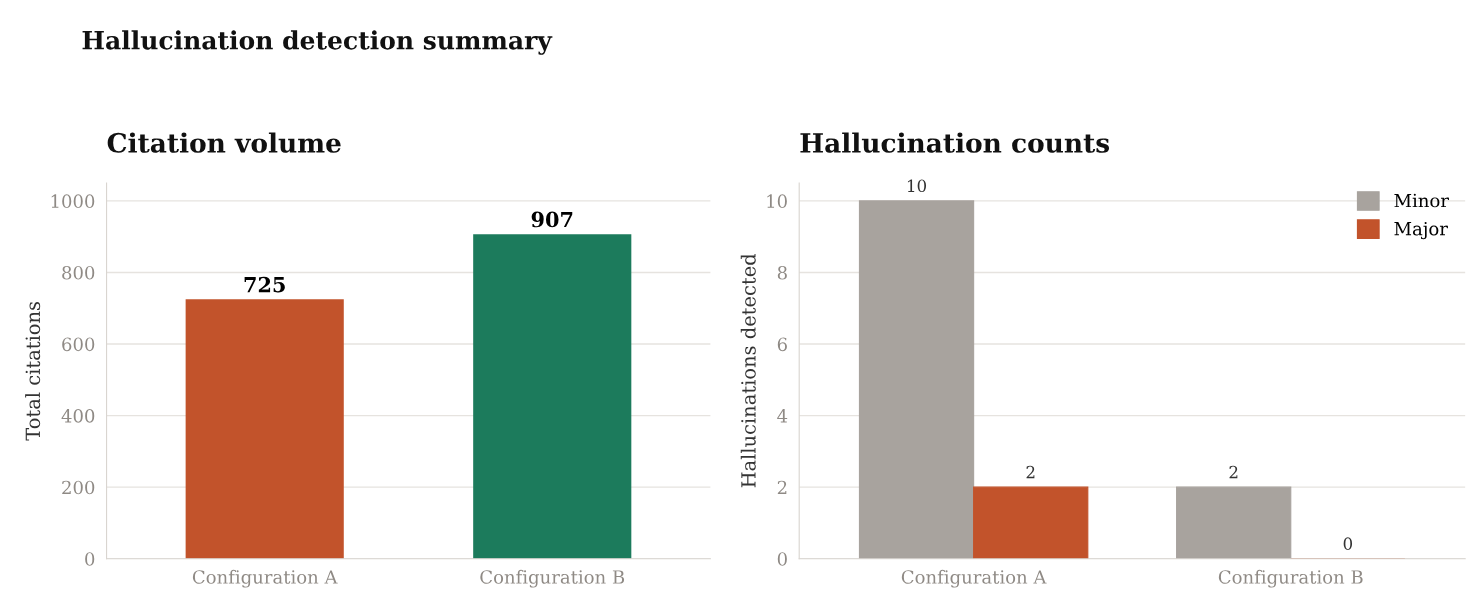 The image size is (1480, 606). What do you see at coordinates (917, 186) in the screenshot?
I see `data-label: 10` at bounding box center [917, 186].